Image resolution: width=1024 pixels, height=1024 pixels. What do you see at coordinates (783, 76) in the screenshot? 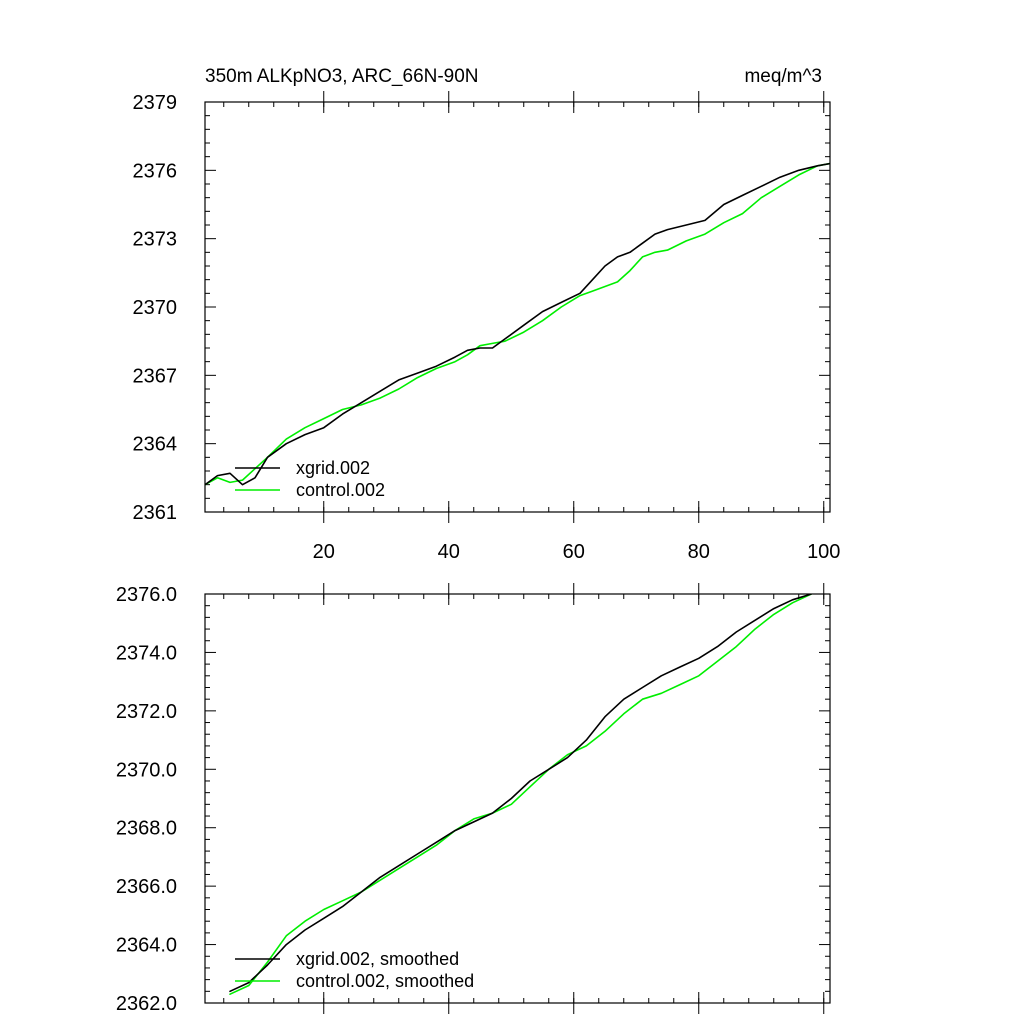
I see `units-label: meq/m^3` at bounding box center [783, 76].